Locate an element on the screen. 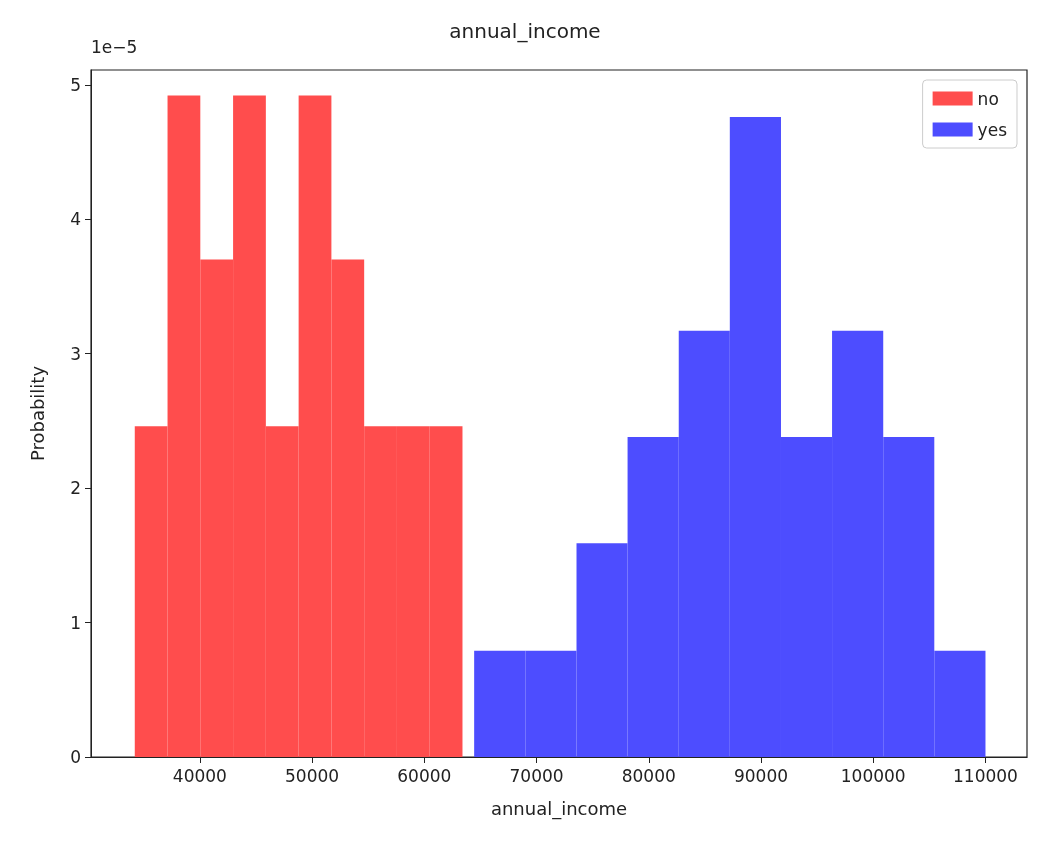  y-axis-title: Probability is located at coordinates (37, 413).